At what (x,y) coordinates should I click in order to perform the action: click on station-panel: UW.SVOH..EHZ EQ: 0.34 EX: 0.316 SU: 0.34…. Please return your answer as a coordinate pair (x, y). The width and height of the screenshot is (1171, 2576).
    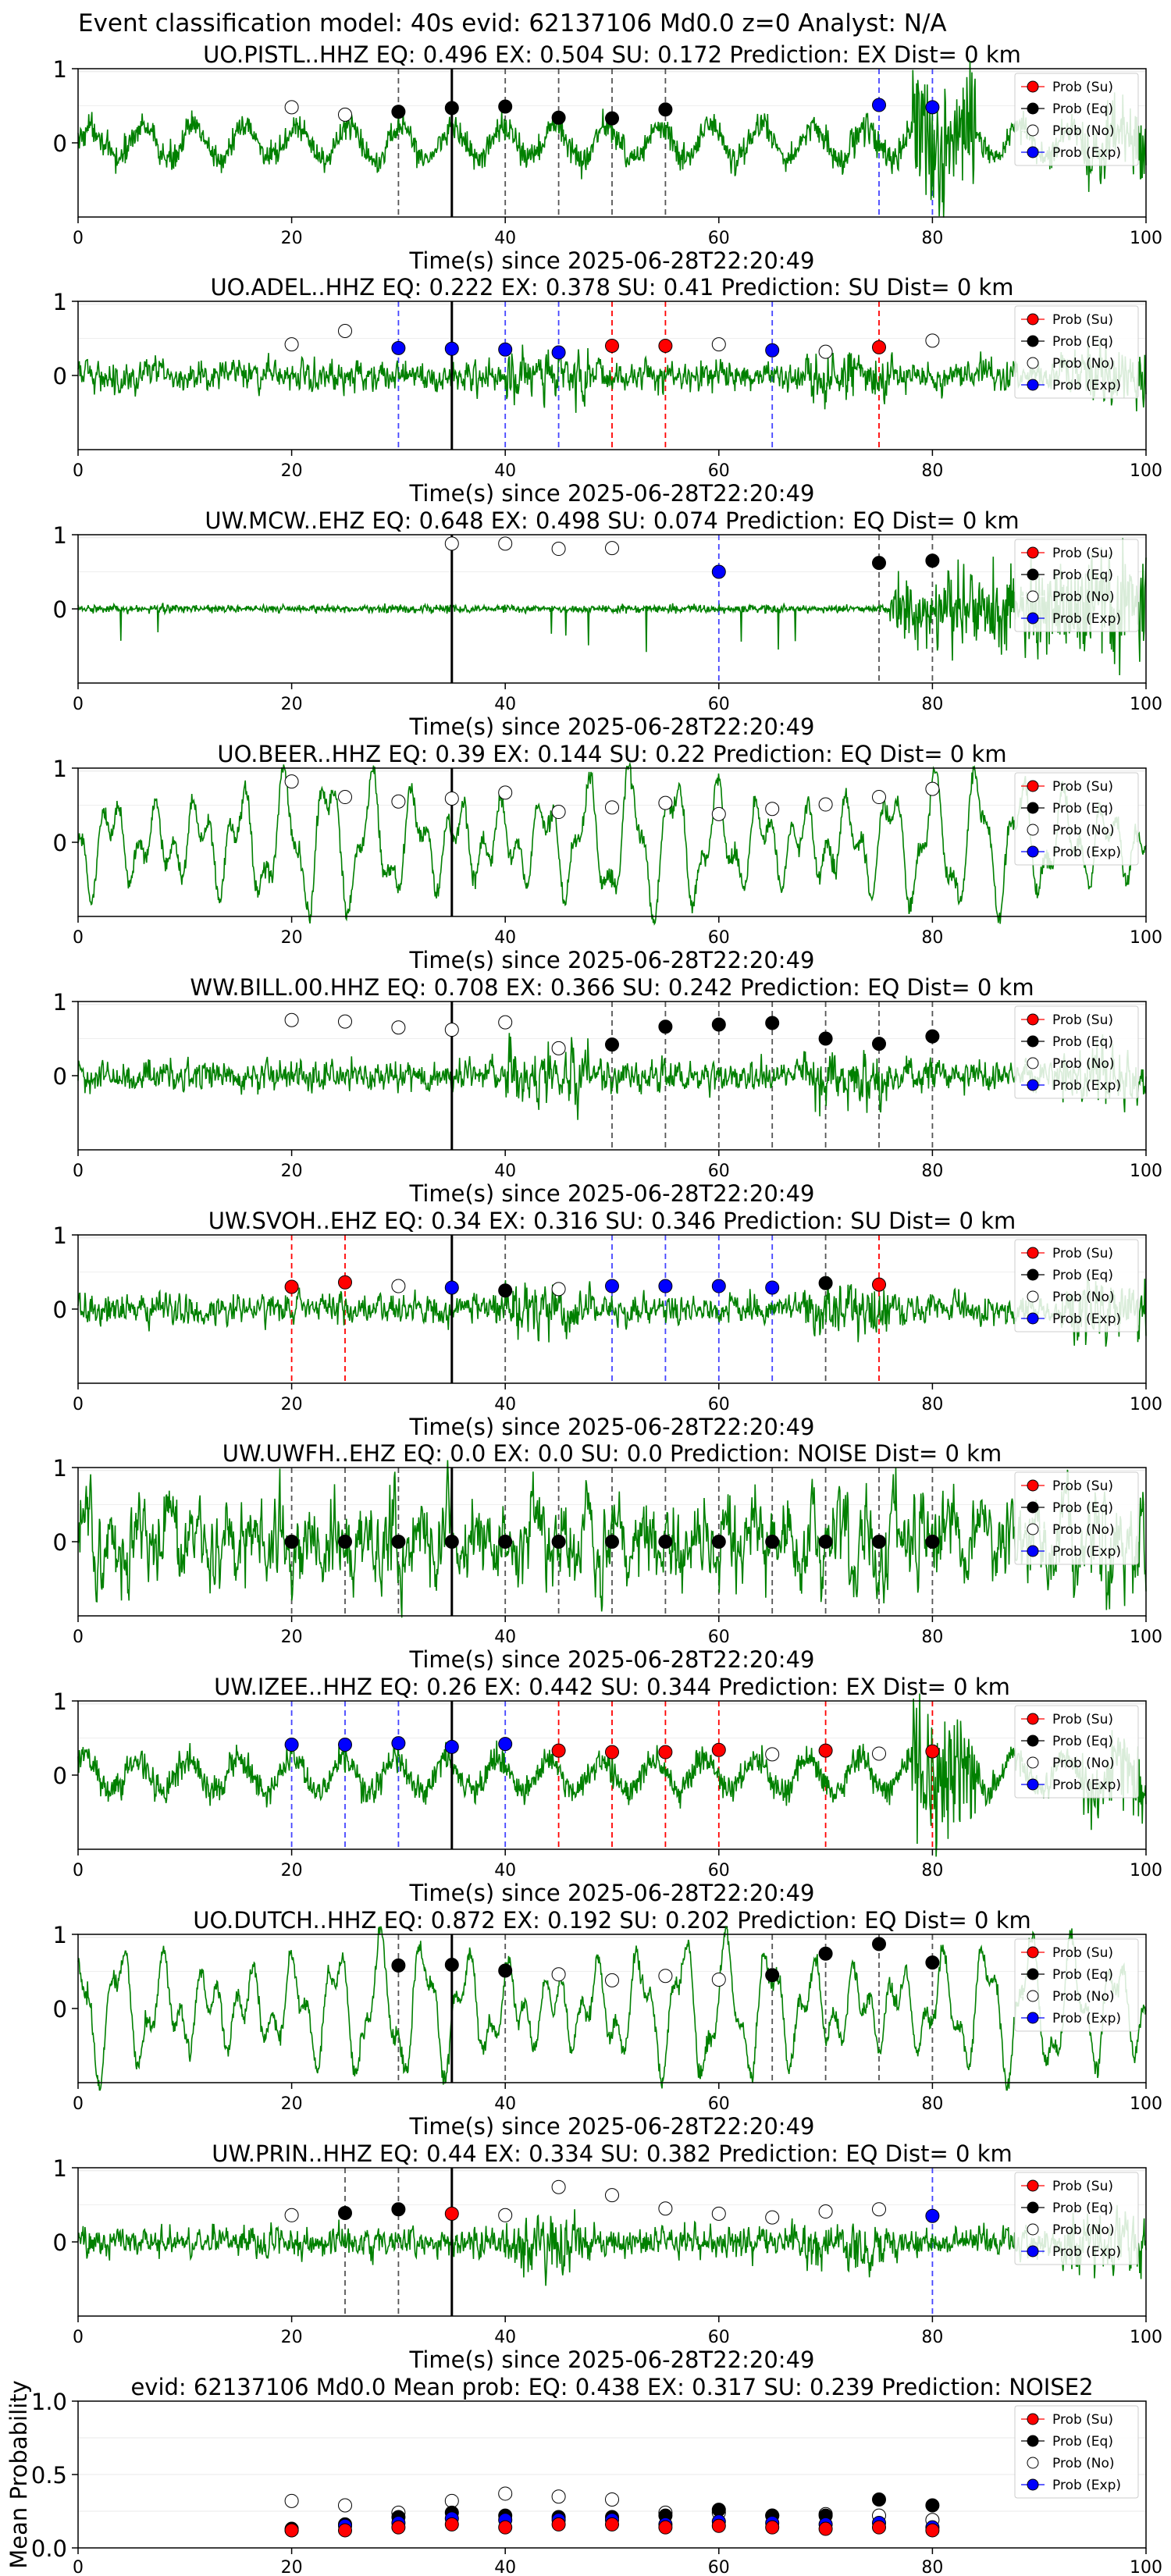
    Looking at the image, I should click on (607, 1324).